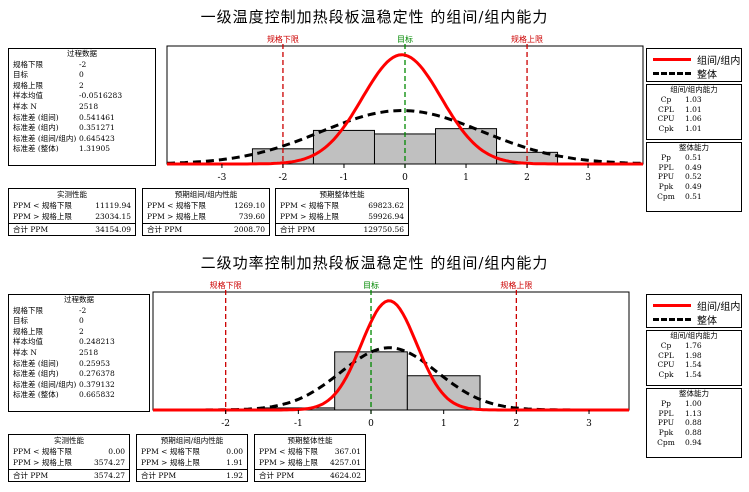  Describe the element at coordinates (249, 229) in the screenshot. I see `ppm-value: 2008.70` at that location.